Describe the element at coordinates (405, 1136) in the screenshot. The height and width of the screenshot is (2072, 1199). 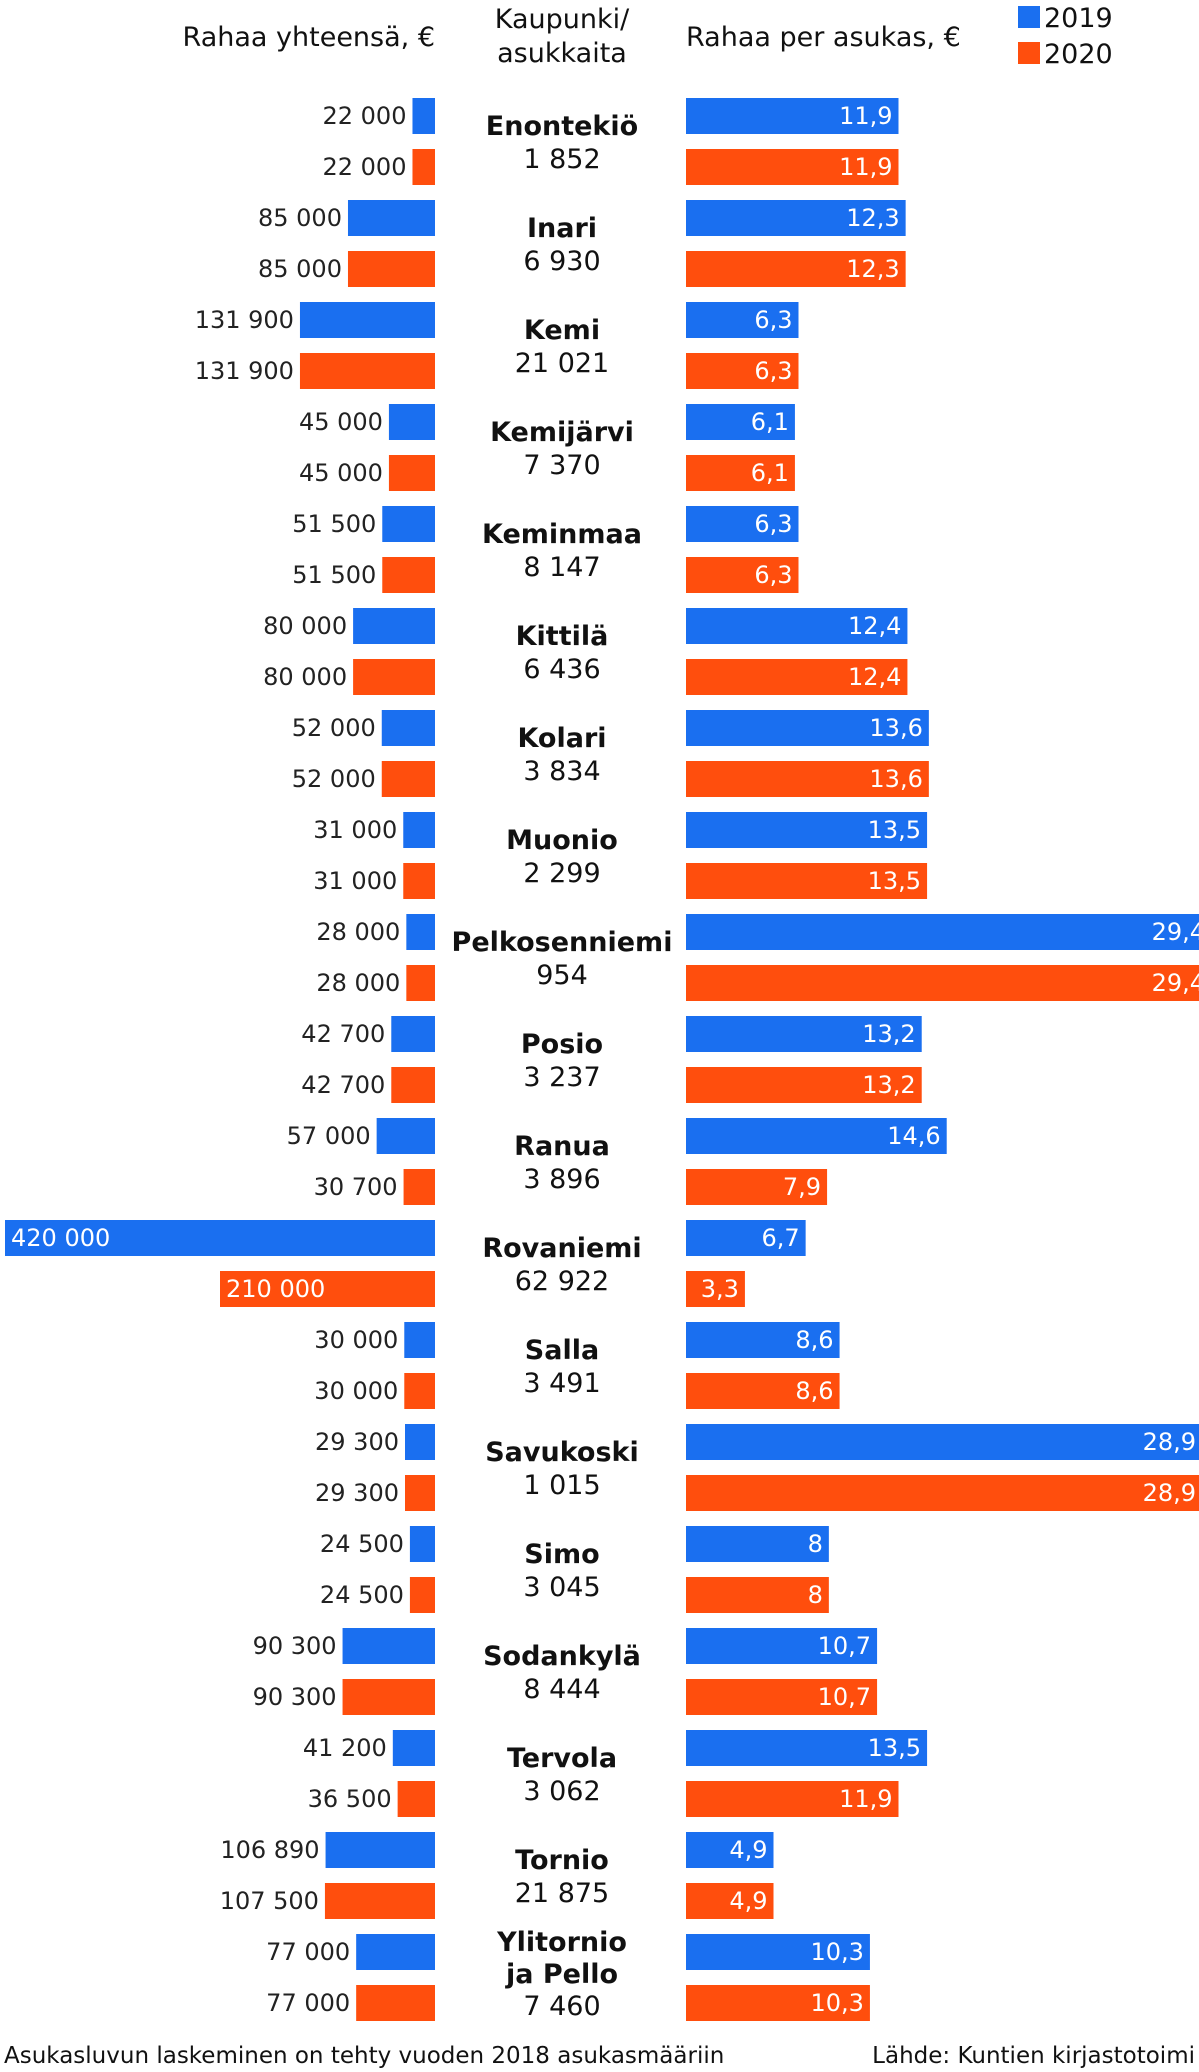
I see `total-bar-ranua-2019` at that location.